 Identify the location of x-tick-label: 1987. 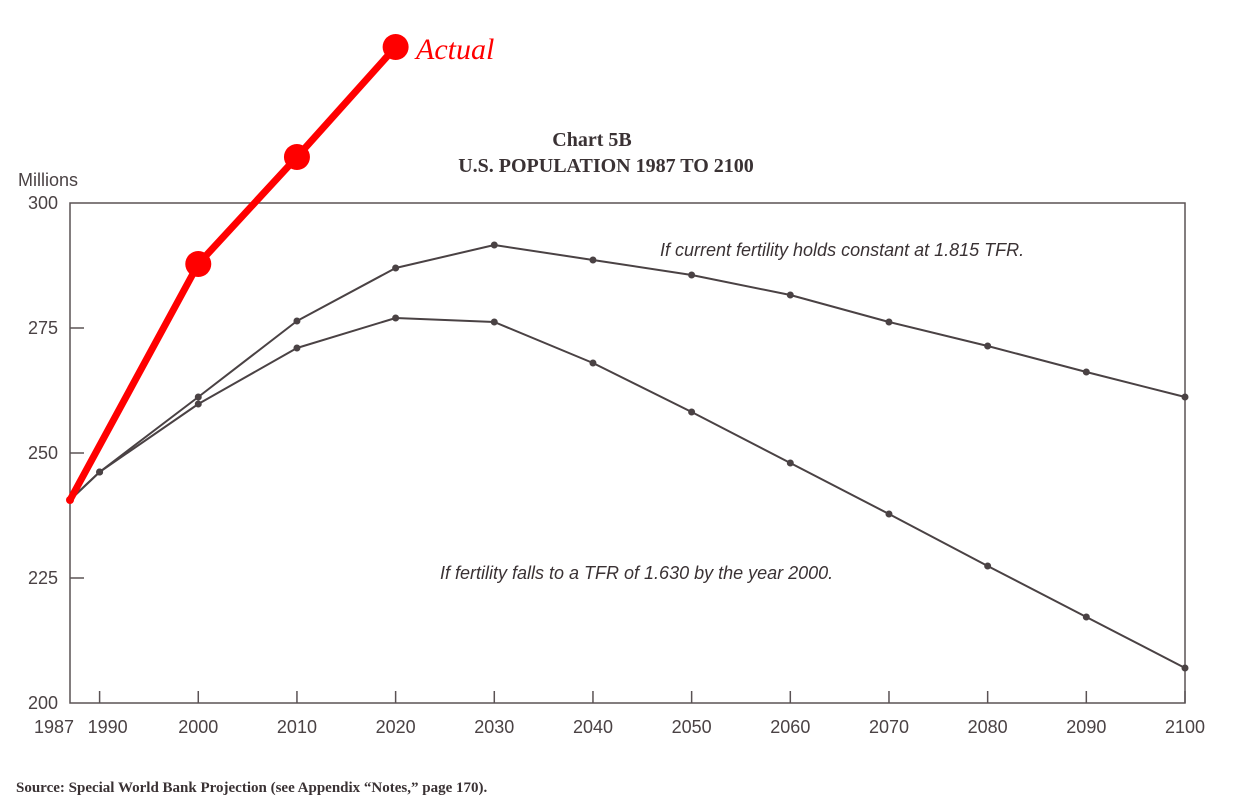
(54, 727).